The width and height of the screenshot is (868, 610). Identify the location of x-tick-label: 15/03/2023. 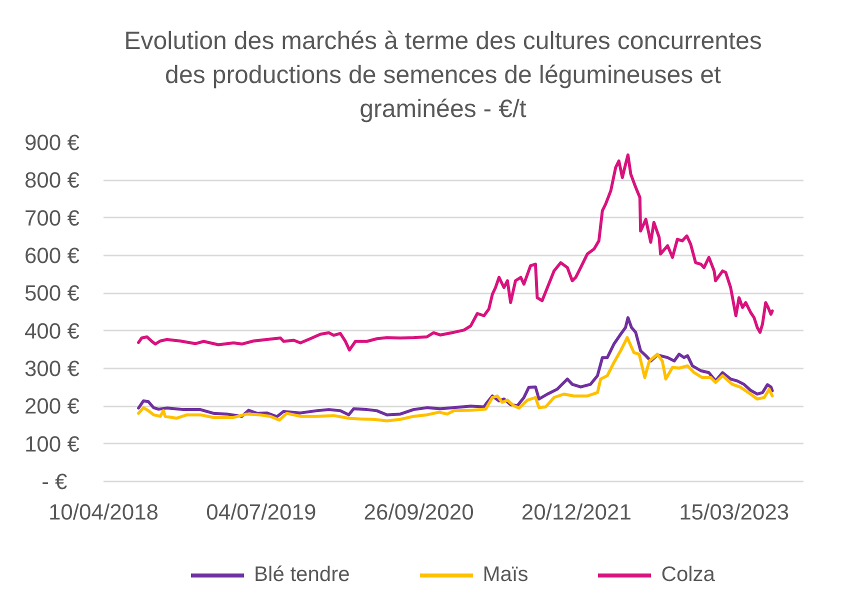
(734, 512).